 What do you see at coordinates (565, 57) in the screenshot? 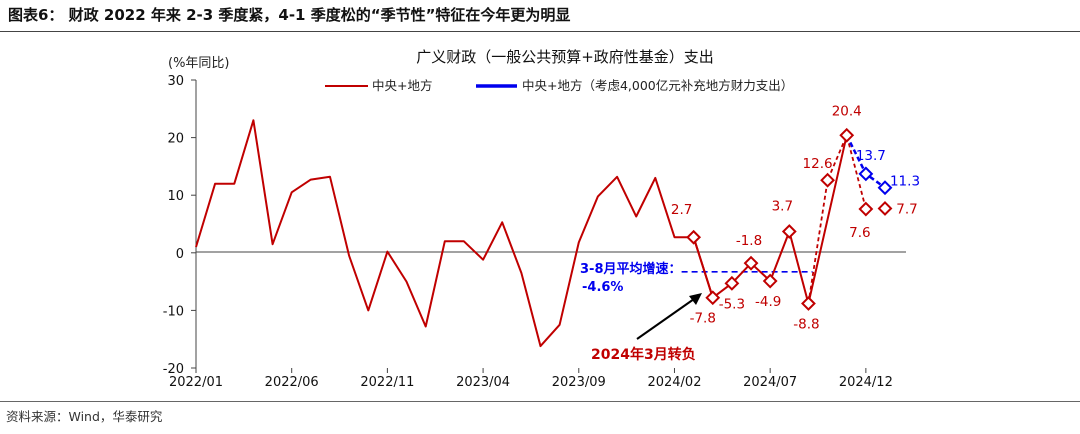
I see `chart-title: 广义财政（一般公共预算+政府性基金）支出` at bounding box center [565, 57].